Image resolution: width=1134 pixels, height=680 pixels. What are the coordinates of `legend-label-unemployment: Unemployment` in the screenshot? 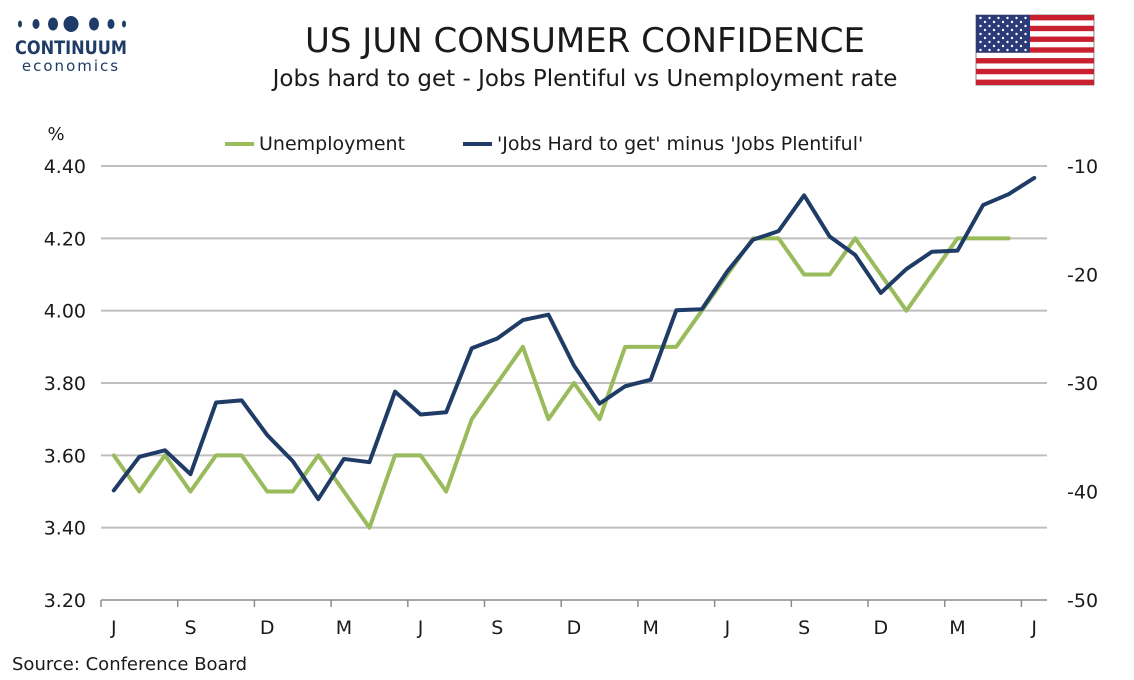 It's located at (332, 144).